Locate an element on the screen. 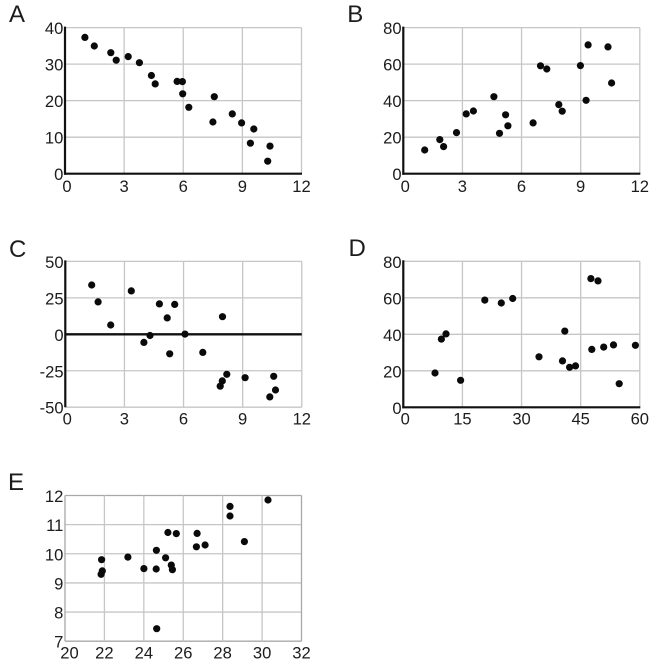 Image resolution: width=665 pixels, height=665 pixels. svg-text: C is located at coordinates (17, 249).